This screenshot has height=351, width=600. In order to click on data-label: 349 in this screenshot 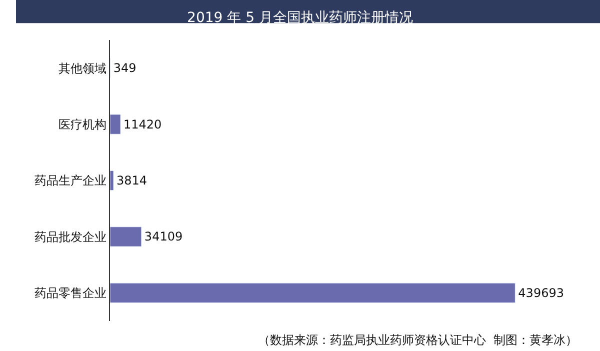, I will do `click(124, 68)`.